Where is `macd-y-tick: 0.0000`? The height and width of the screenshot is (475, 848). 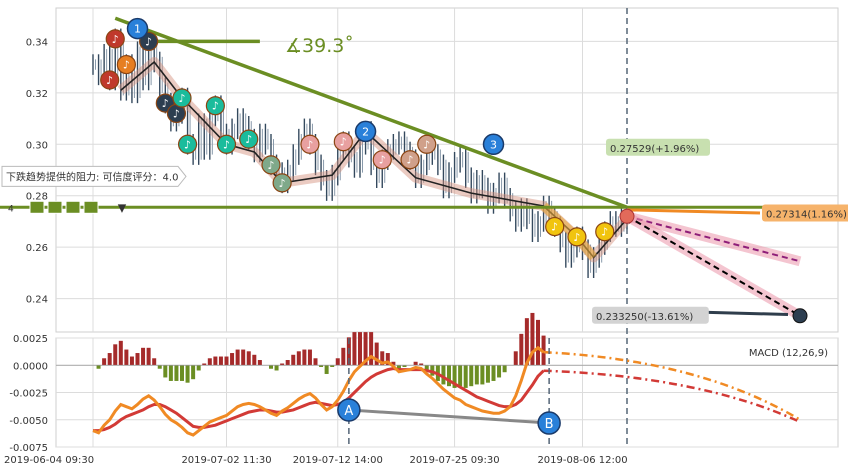
macd-y-tick: 0.0000 is located at coordinates (30, 366).